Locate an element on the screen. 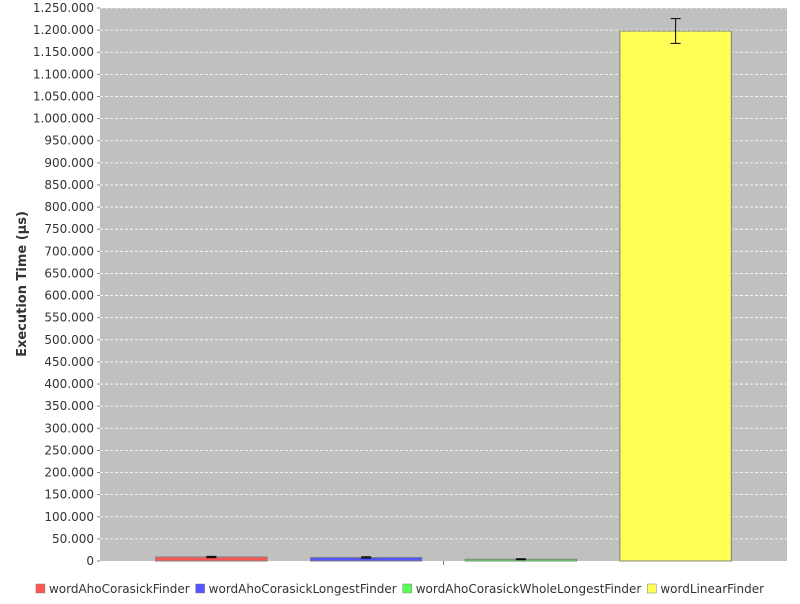  y-tick-label: 0 is located at coordinates (90, 561).